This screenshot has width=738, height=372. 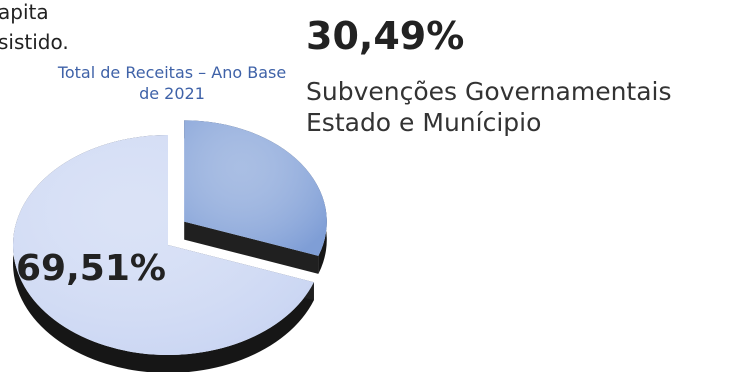 I want to click on slice-value-subvencoes: 30,49%, so click(x=385, y=36).